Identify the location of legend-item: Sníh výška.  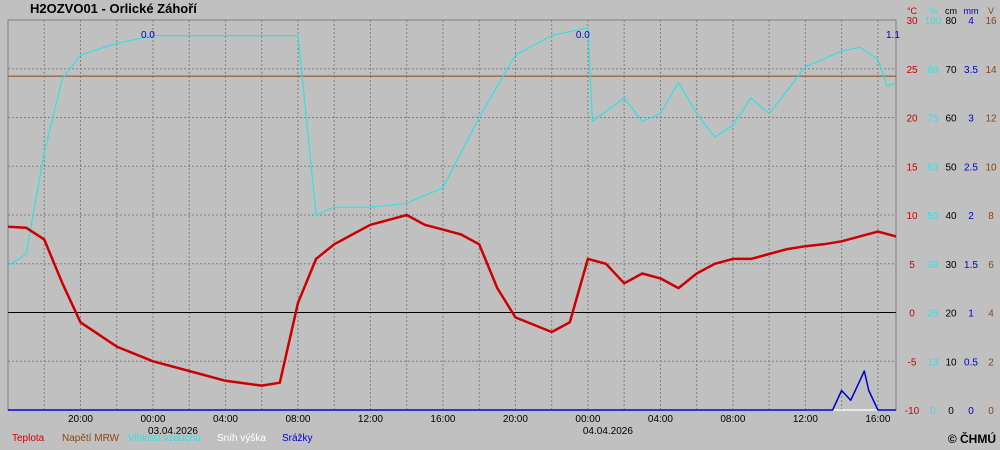
(241, 438).